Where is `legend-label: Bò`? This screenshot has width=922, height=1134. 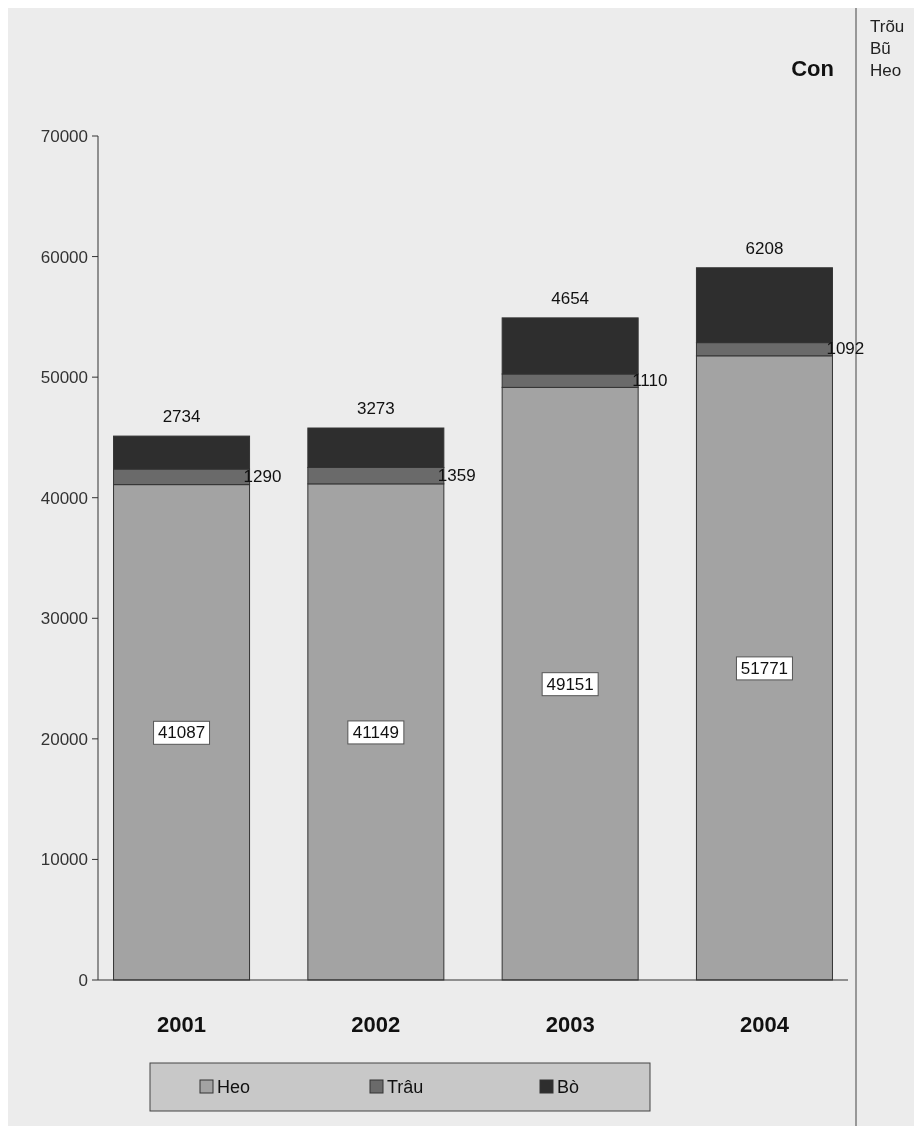
legend-label: Bò is located at coordinates (568, 1087).